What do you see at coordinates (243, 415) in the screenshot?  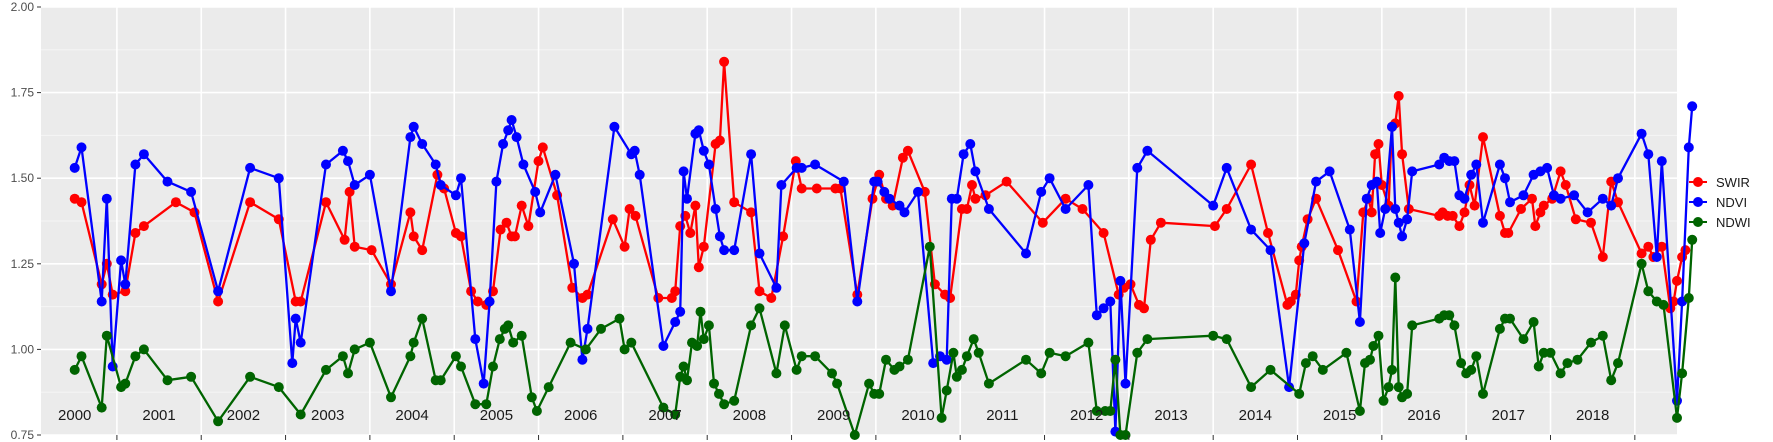 I see `year-label: 2002` at bounding box center [243, 415].